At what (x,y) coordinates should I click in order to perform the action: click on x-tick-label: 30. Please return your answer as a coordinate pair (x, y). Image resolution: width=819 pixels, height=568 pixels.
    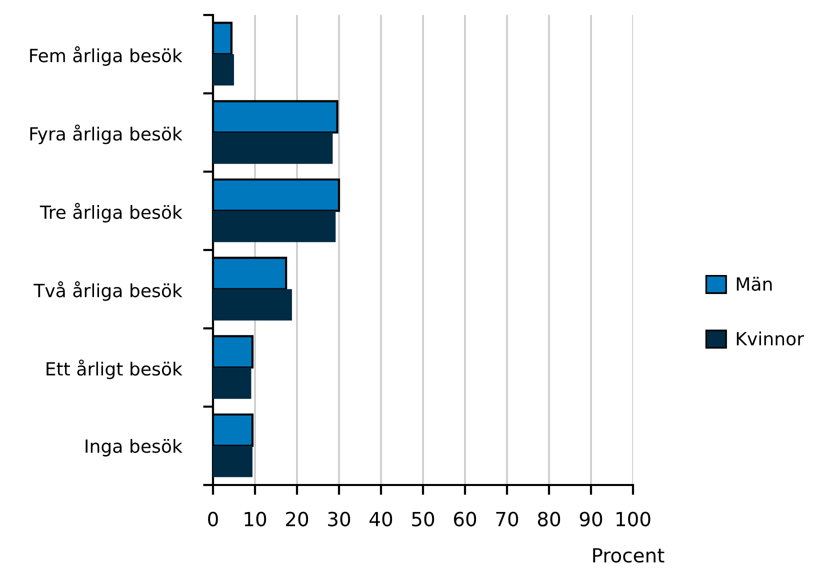
    Looking at the image, I should click on (339, 519).